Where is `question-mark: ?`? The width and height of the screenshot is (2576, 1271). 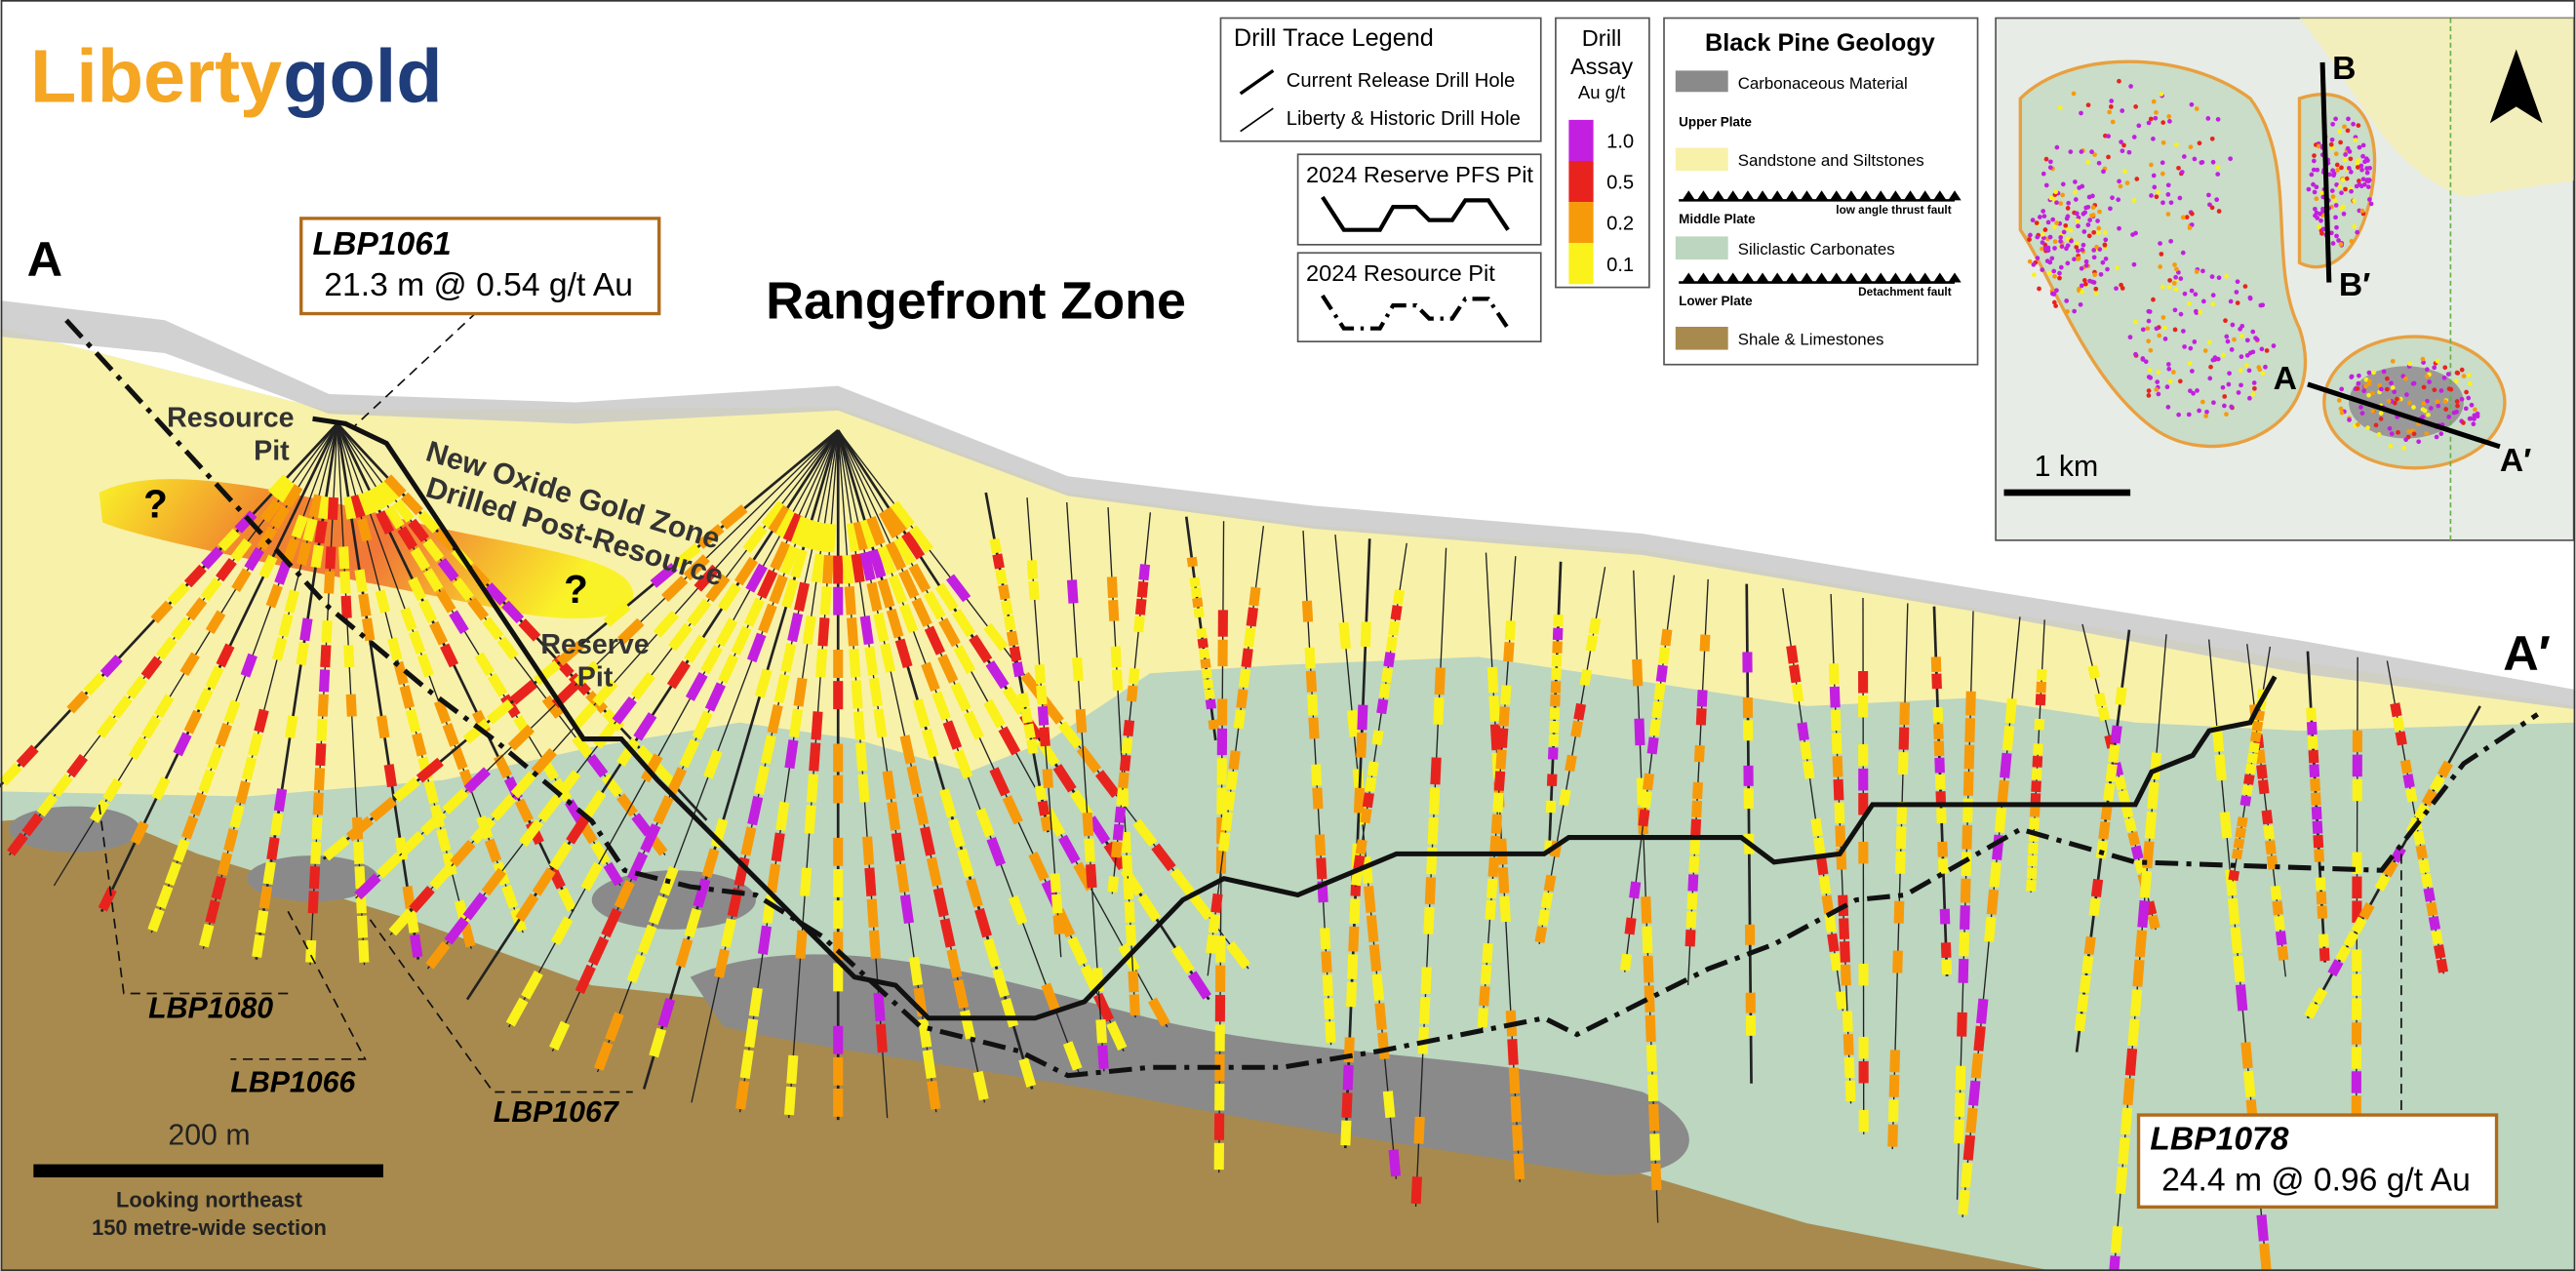 question-mark: ? is located at coordinates (576, 589).